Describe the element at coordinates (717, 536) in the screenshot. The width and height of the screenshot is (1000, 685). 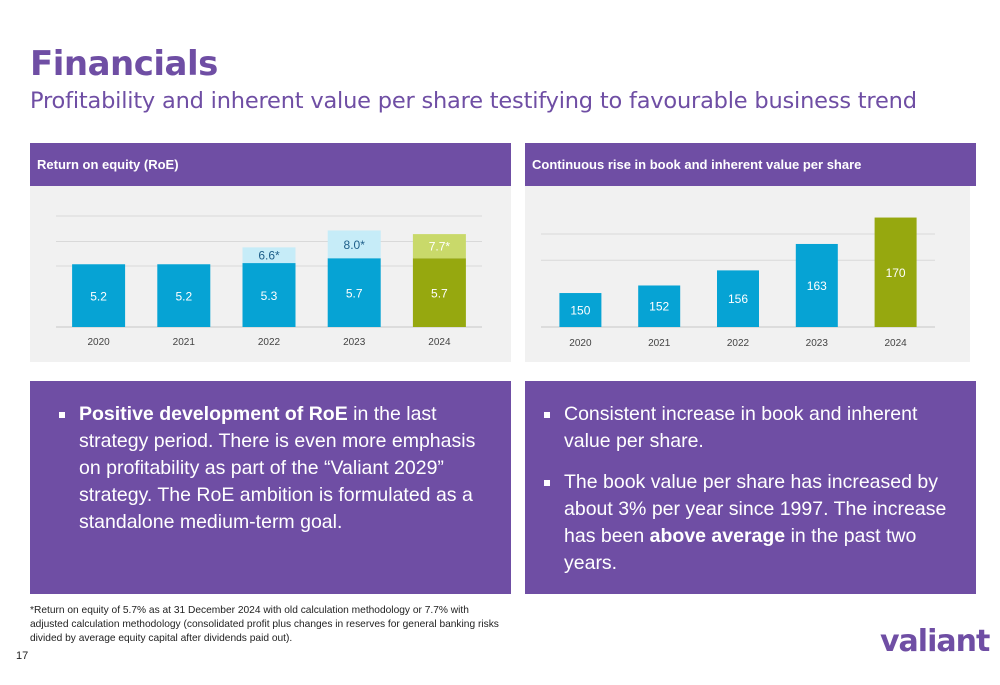
I see `value-bullet-2-bold: above average` at that location.